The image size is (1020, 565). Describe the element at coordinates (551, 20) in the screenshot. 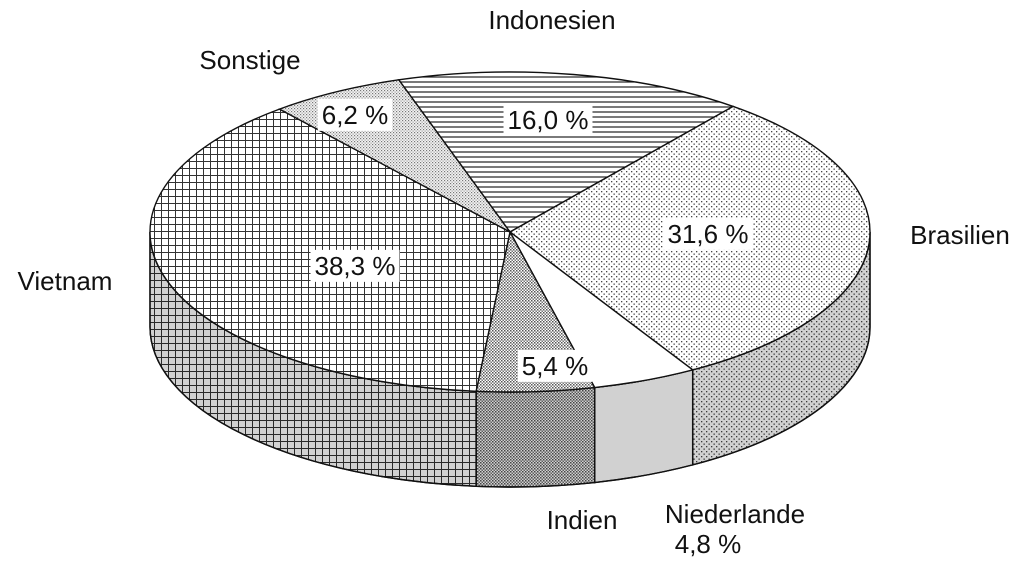

I see `category-label: Indonesien` at that location.